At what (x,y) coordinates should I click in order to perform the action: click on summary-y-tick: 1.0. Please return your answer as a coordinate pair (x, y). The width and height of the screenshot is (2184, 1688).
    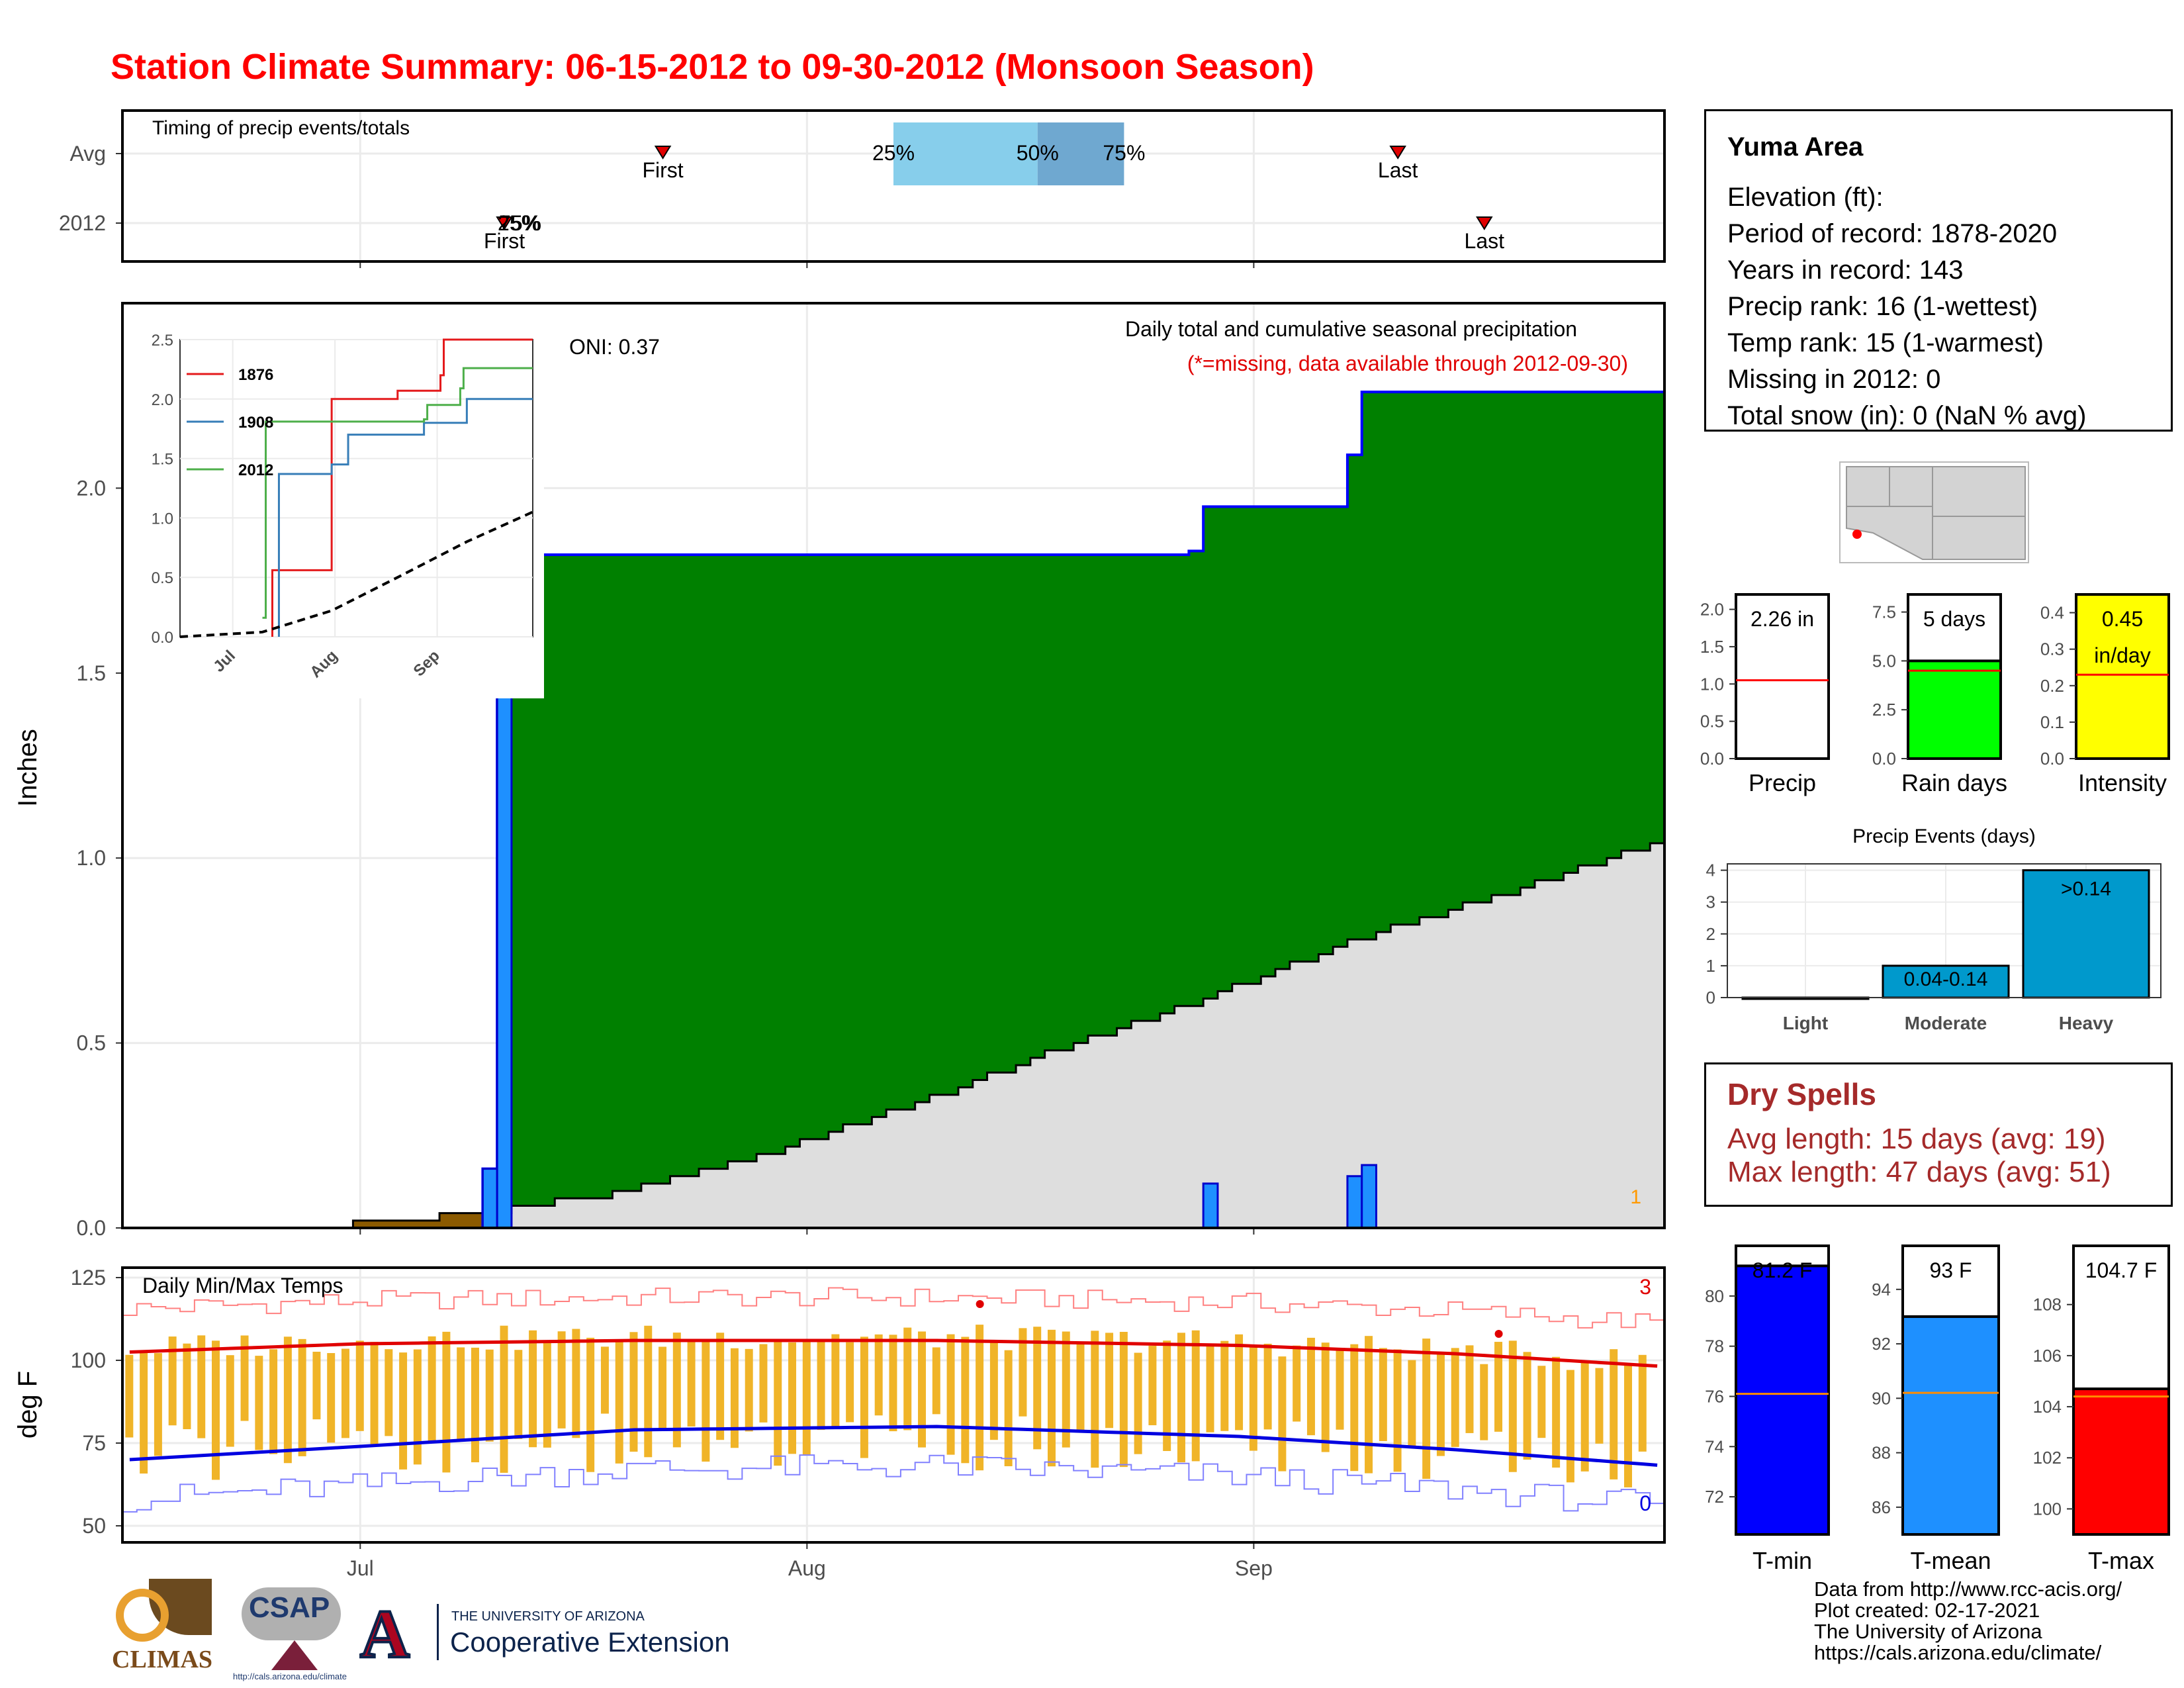
    Looking at the image, I should click on (1712, 684).